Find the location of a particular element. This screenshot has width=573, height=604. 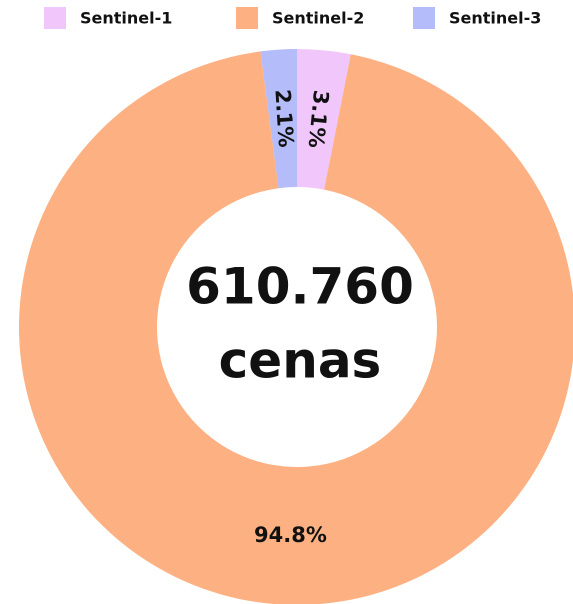

center-unit: cenas is located at coordinates (300, 361).